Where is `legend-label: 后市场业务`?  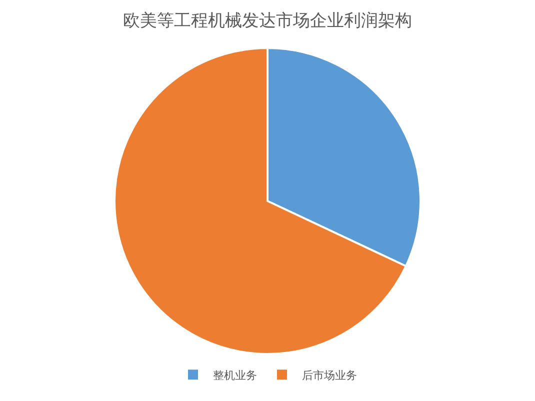
legend-label: 后市场业务 is located at coordinates (329, 375).